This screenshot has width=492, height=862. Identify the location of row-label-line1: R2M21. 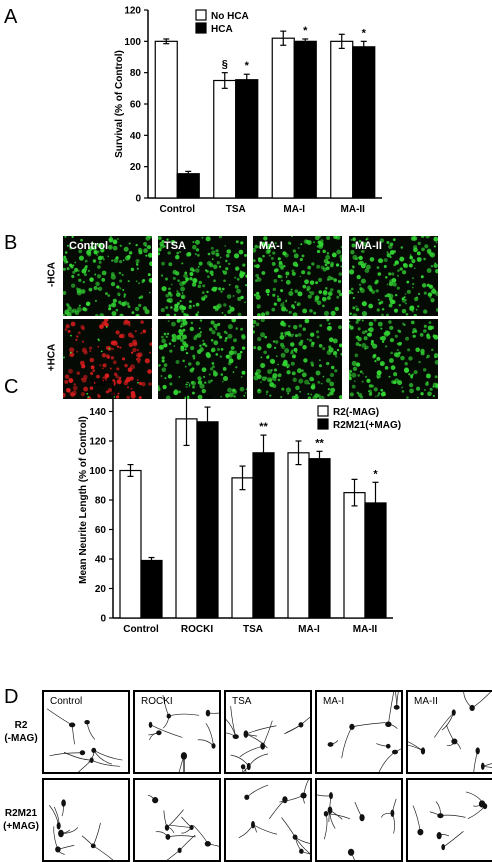
(21, 813).